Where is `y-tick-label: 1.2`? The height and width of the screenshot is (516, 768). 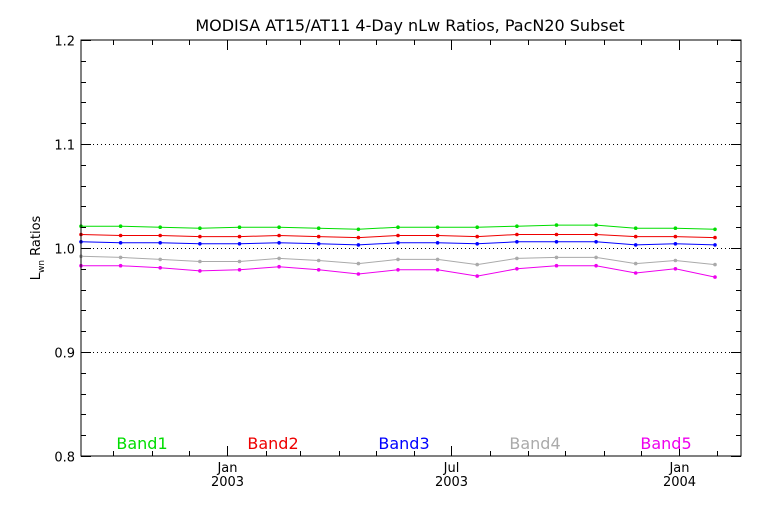
y-tick-label: 1.2 is located at coordinates (64, 42).